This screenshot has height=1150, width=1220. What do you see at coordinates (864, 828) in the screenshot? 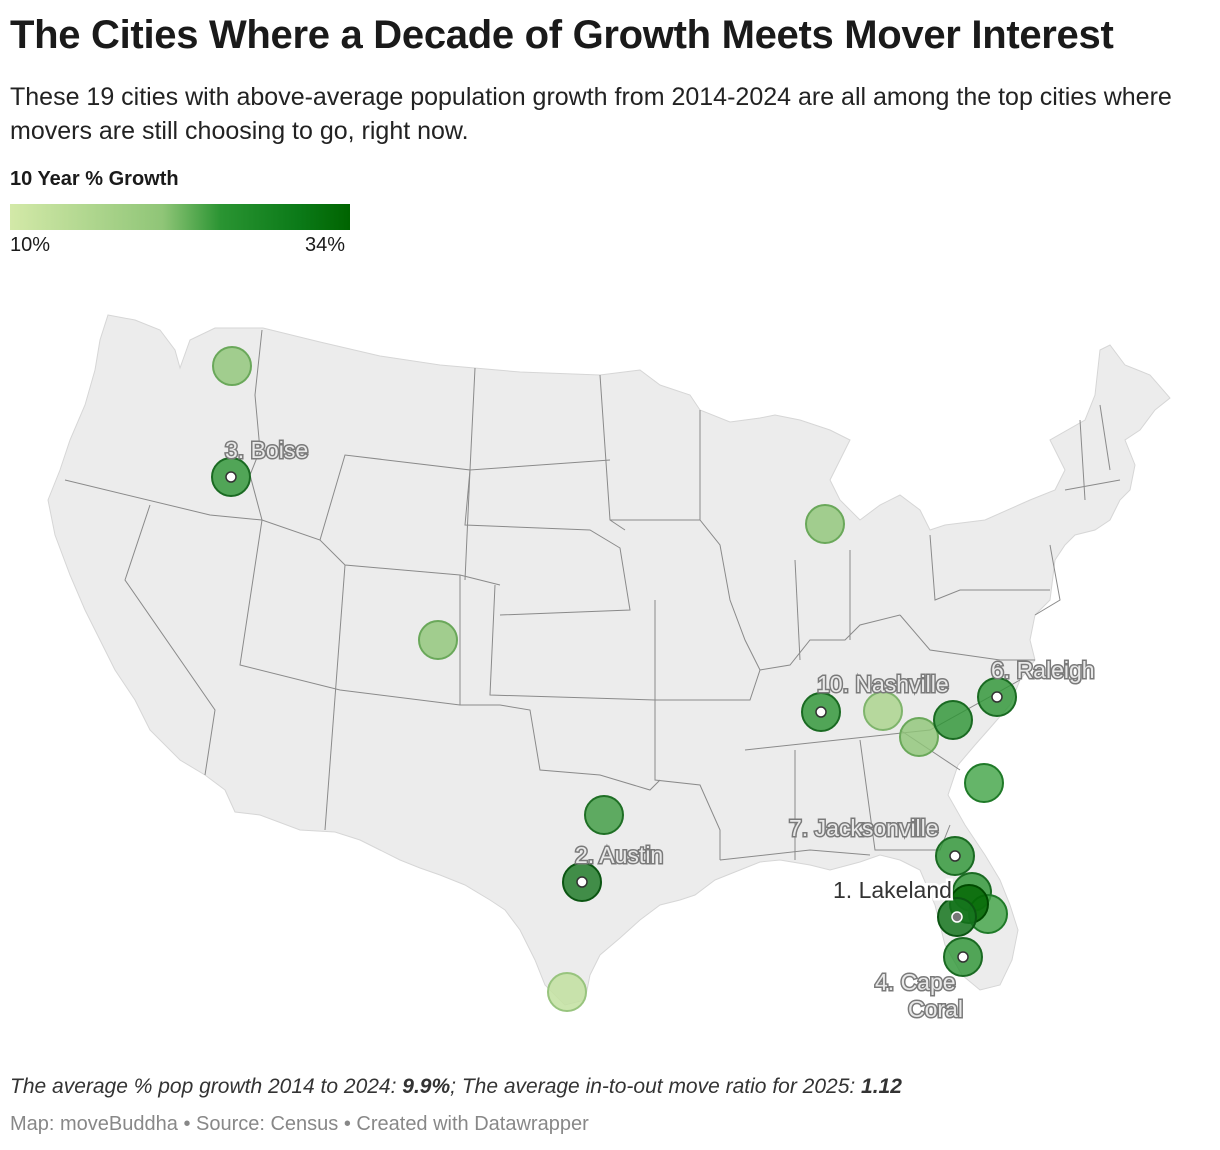
I see `label-jacksonville: 7. Jacksonville` at bounding box center [864, 828].